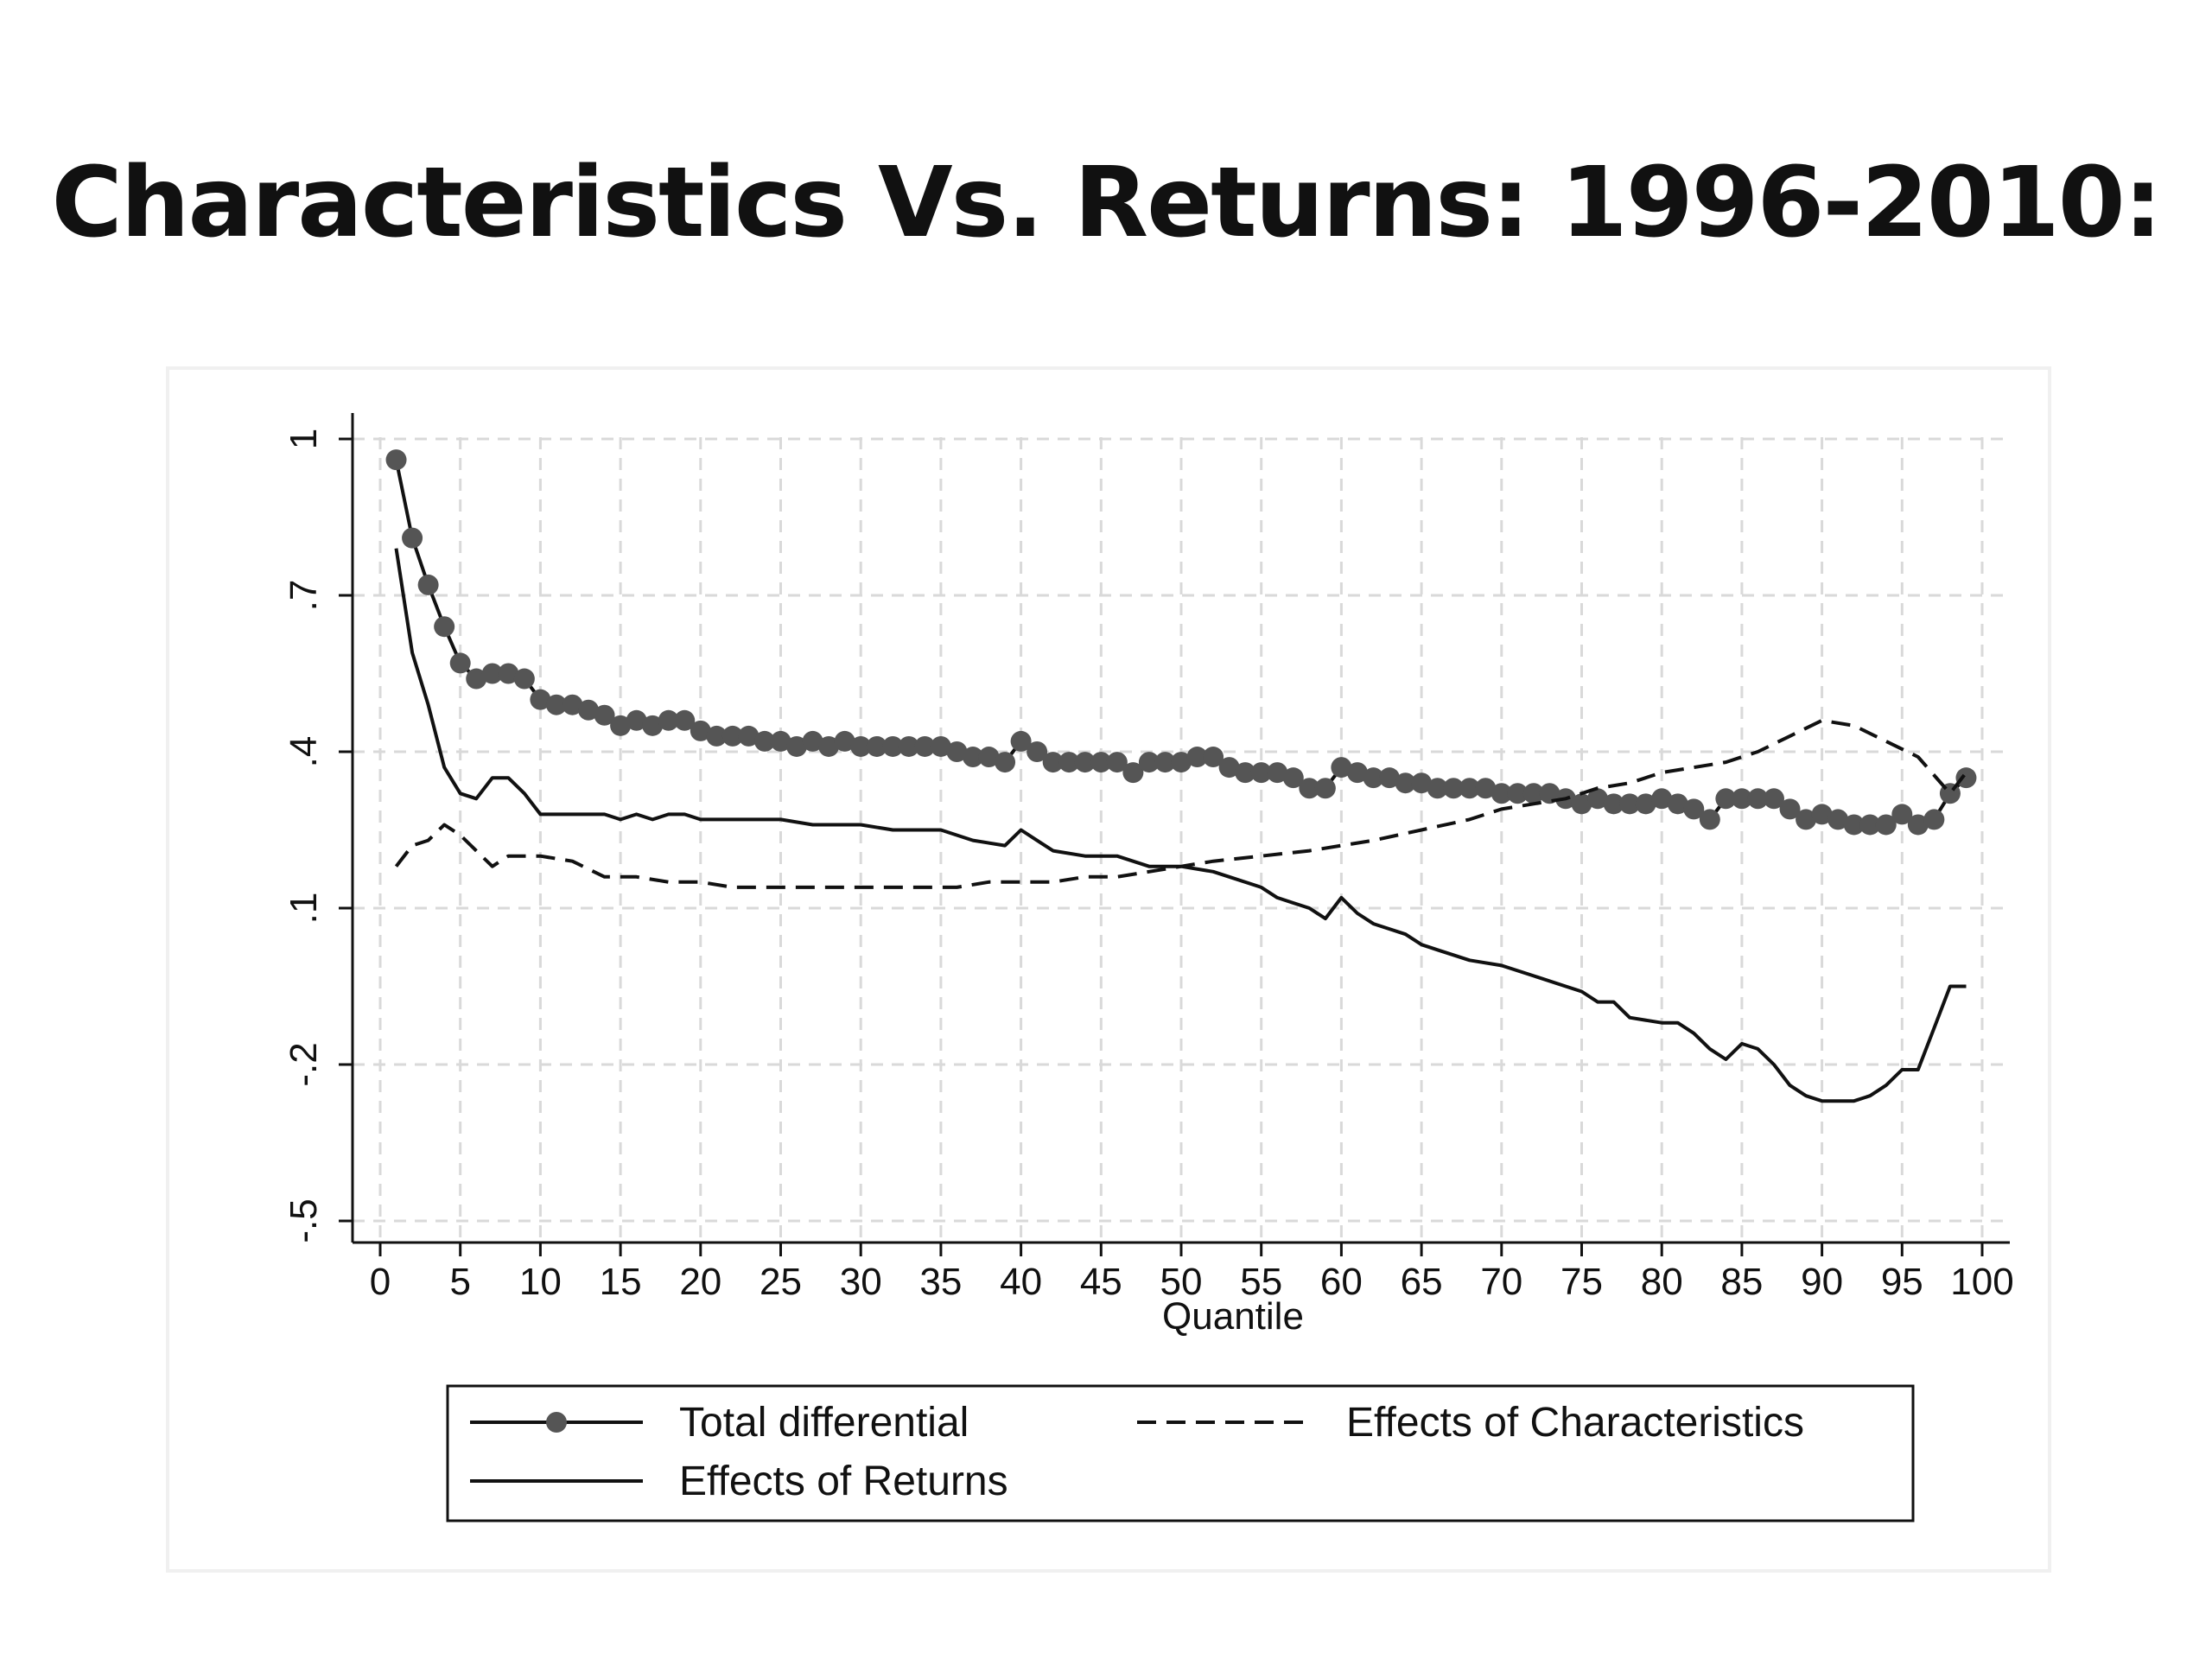 Image resolution: width=2212 pixels, height=1659 pixels. Describe the element at coordinates (1101, 1282) in the screenshot. I see `x-tick-label: 45` at that location.